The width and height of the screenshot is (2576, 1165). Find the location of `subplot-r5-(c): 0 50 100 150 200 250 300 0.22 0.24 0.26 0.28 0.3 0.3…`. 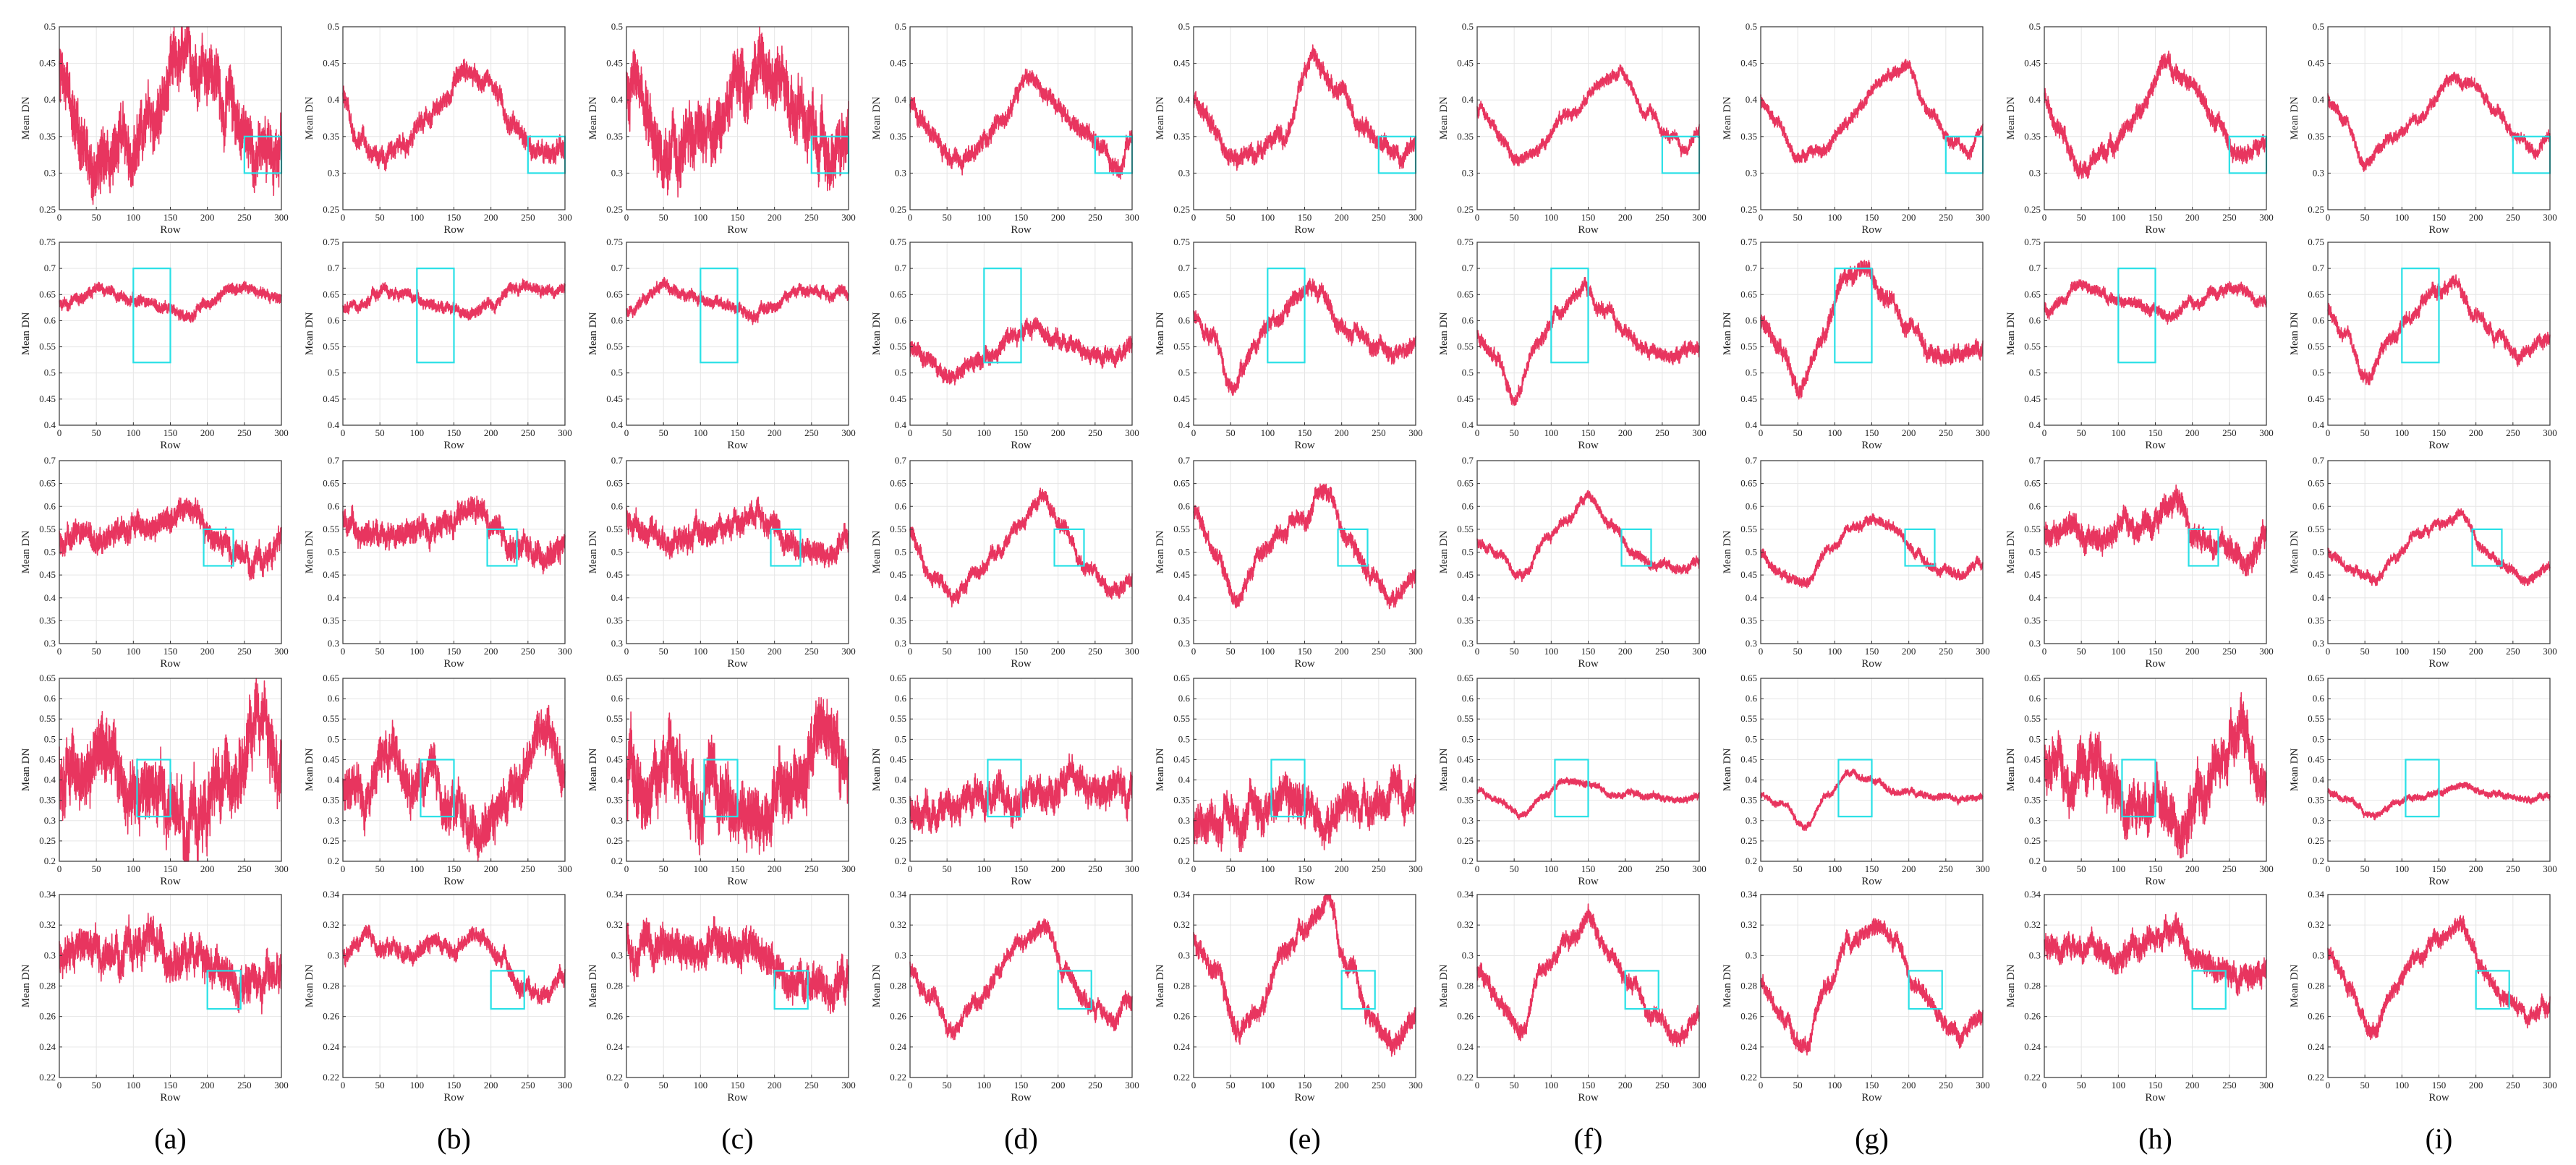

subplot-r5-(c): 0 50 100 150 200 250 300 0.22 0.24 0.26 0.28 0.3 0.3… is located at coordinates (721, 996).